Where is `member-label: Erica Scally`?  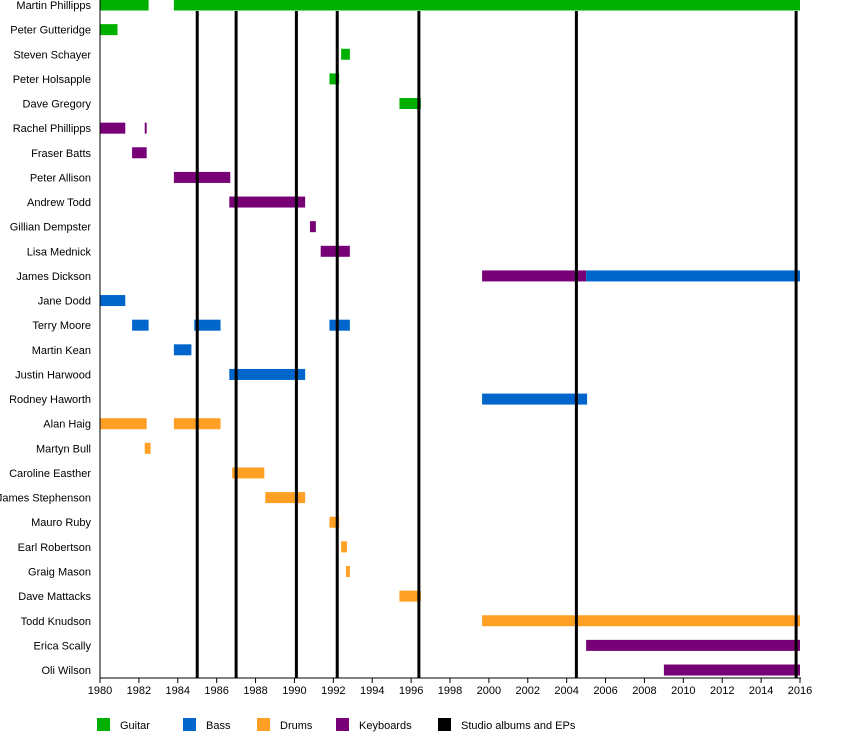 member-label: Erica Scally is located at coordinates (63, 646).